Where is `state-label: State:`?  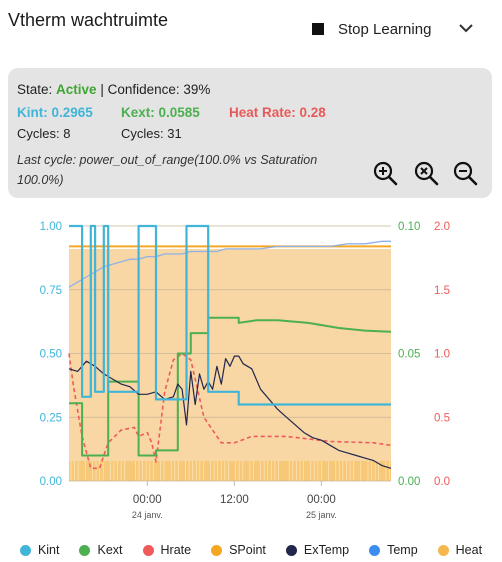 state-label: State: is located at coordinates (35, 89).